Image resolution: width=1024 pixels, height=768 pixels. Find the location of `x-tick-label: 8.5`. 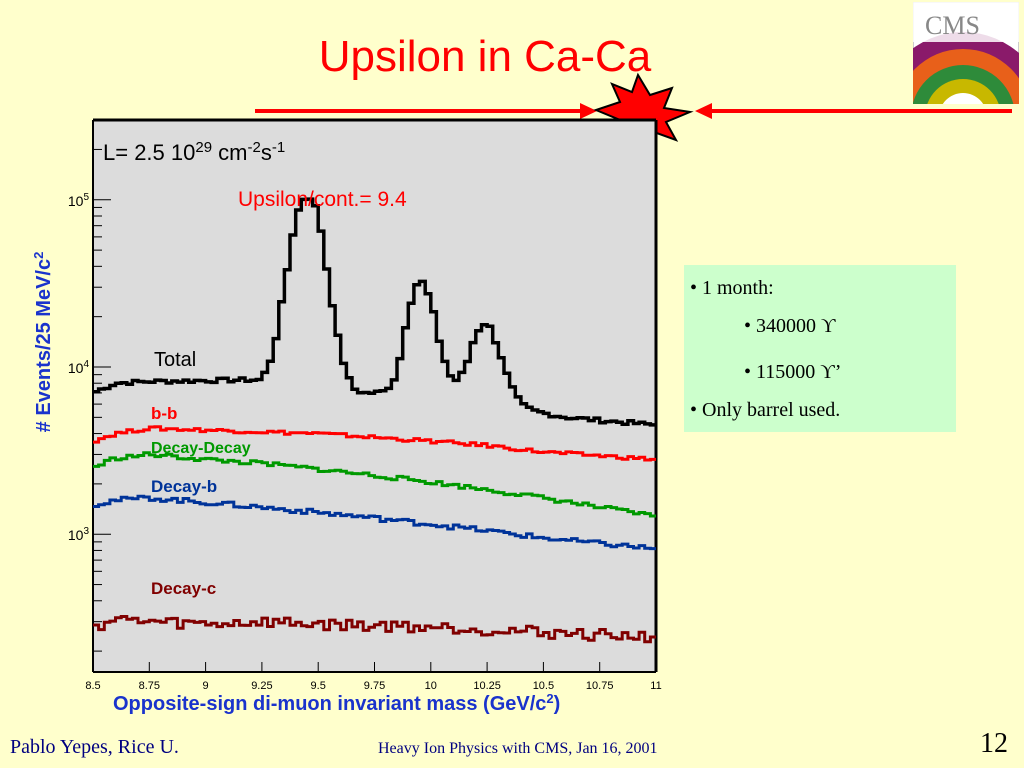

x-tick-label: 8.5 is located at coordinates (92, 686).